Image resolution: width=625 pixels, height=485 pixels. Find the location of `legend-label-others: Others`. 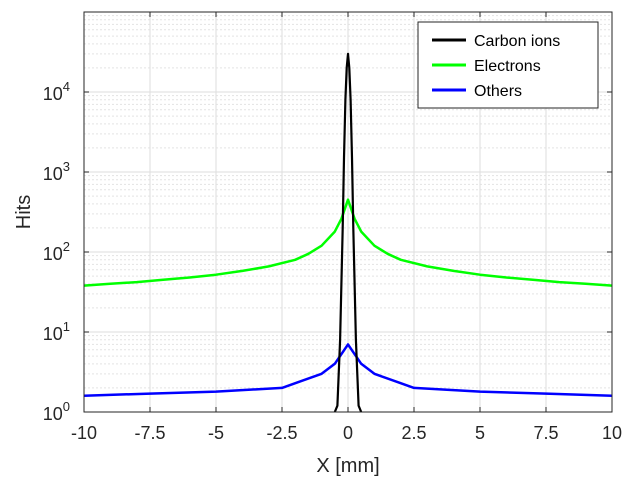

legend-label-others: Others is located at coordinates (498, 91).